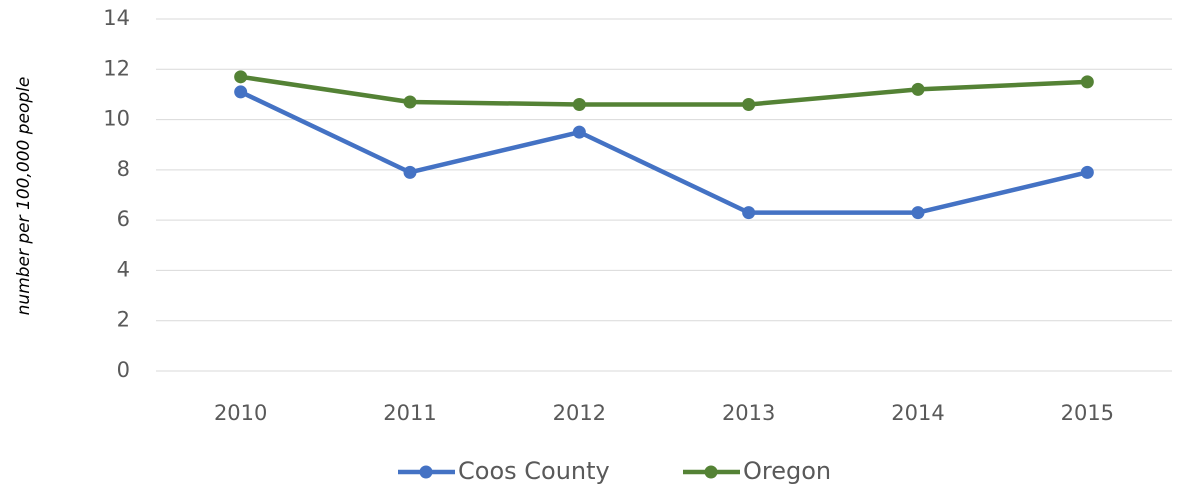 This screenshot has height=489, width=1178. What do you see at coordinates (579, 413) in the screenshot?
I see `x-tick-label: 2012` at bounding box center [579, 413].